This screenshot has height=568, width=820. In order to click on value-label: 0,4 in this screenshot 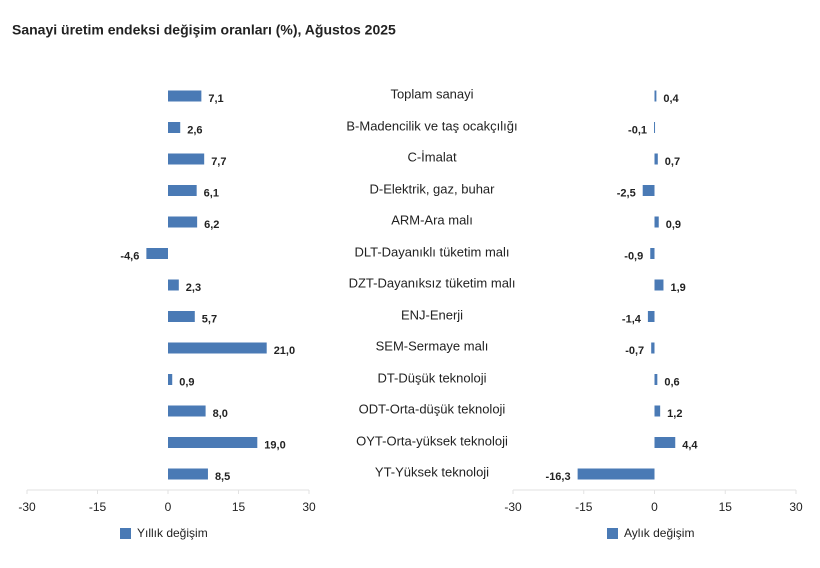, I will do `click(671, 99)`.